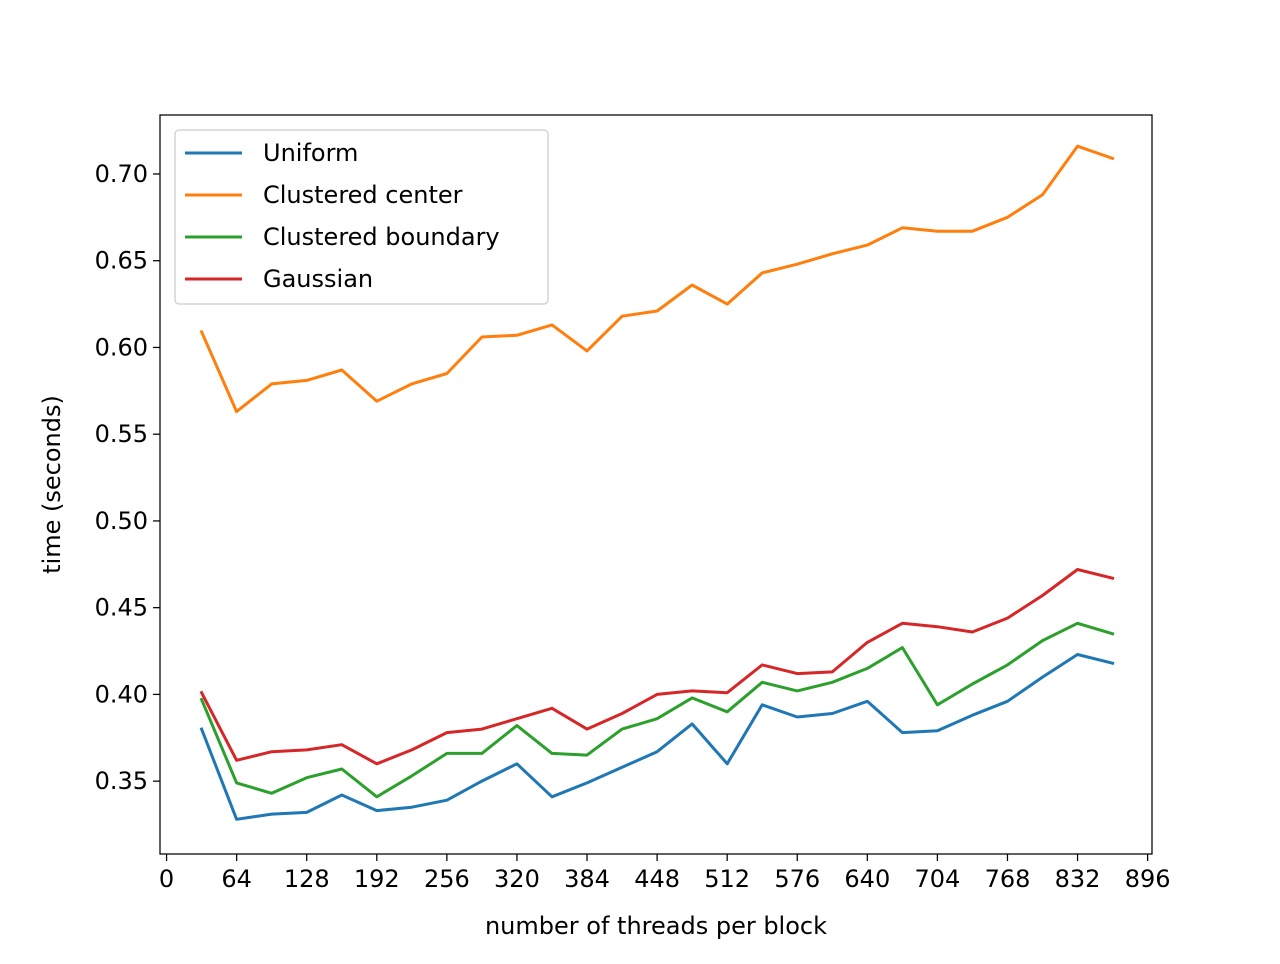  I want to click on x-tick-label: 448, so click(657, 879).